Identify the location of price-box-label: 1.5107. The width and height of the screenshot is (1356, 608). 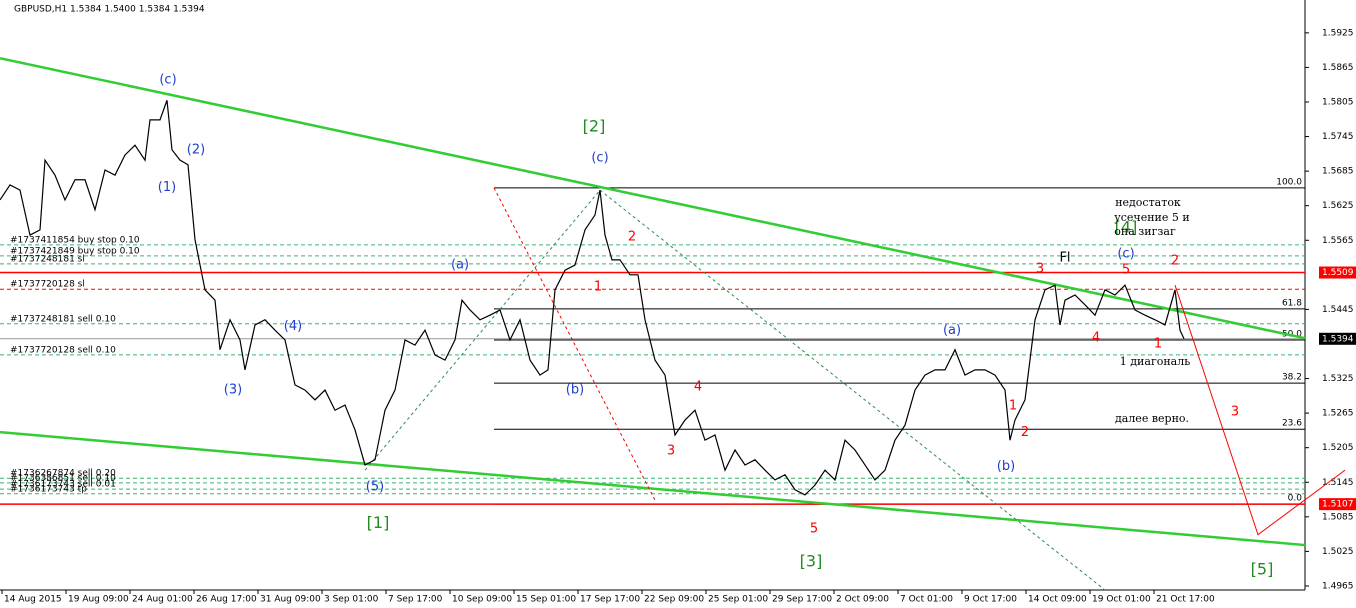
(1338, 505).